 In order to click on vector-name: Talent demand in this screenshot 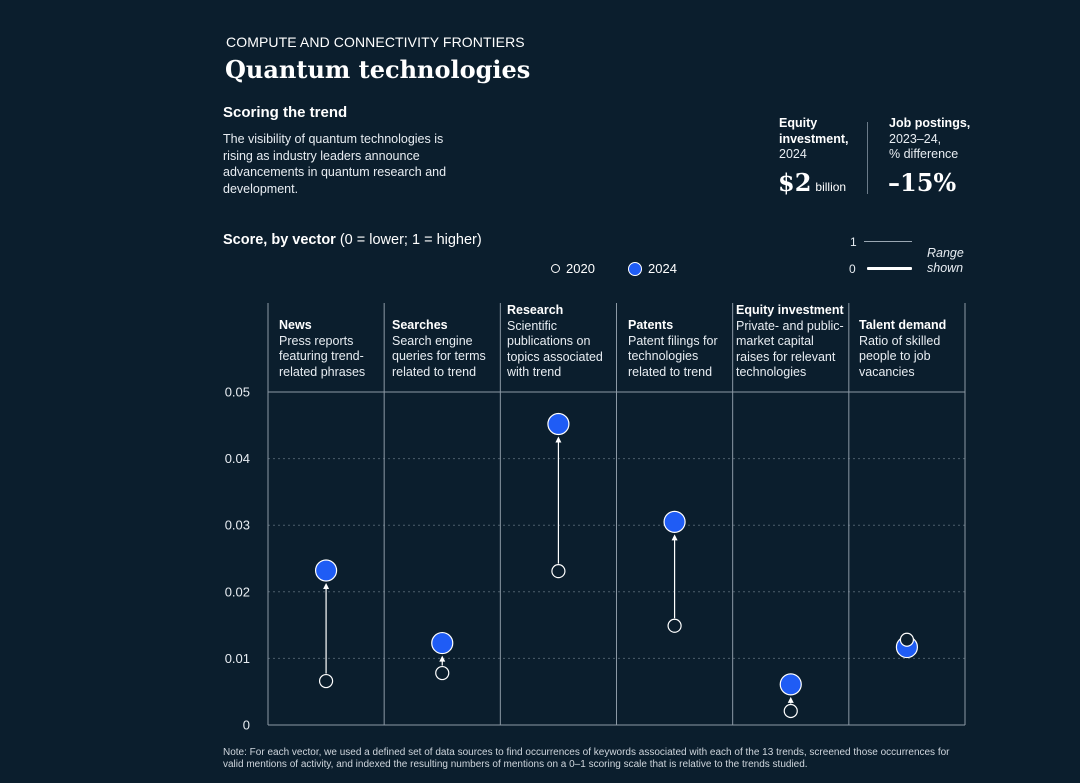, I will do `click(903, 325)`.